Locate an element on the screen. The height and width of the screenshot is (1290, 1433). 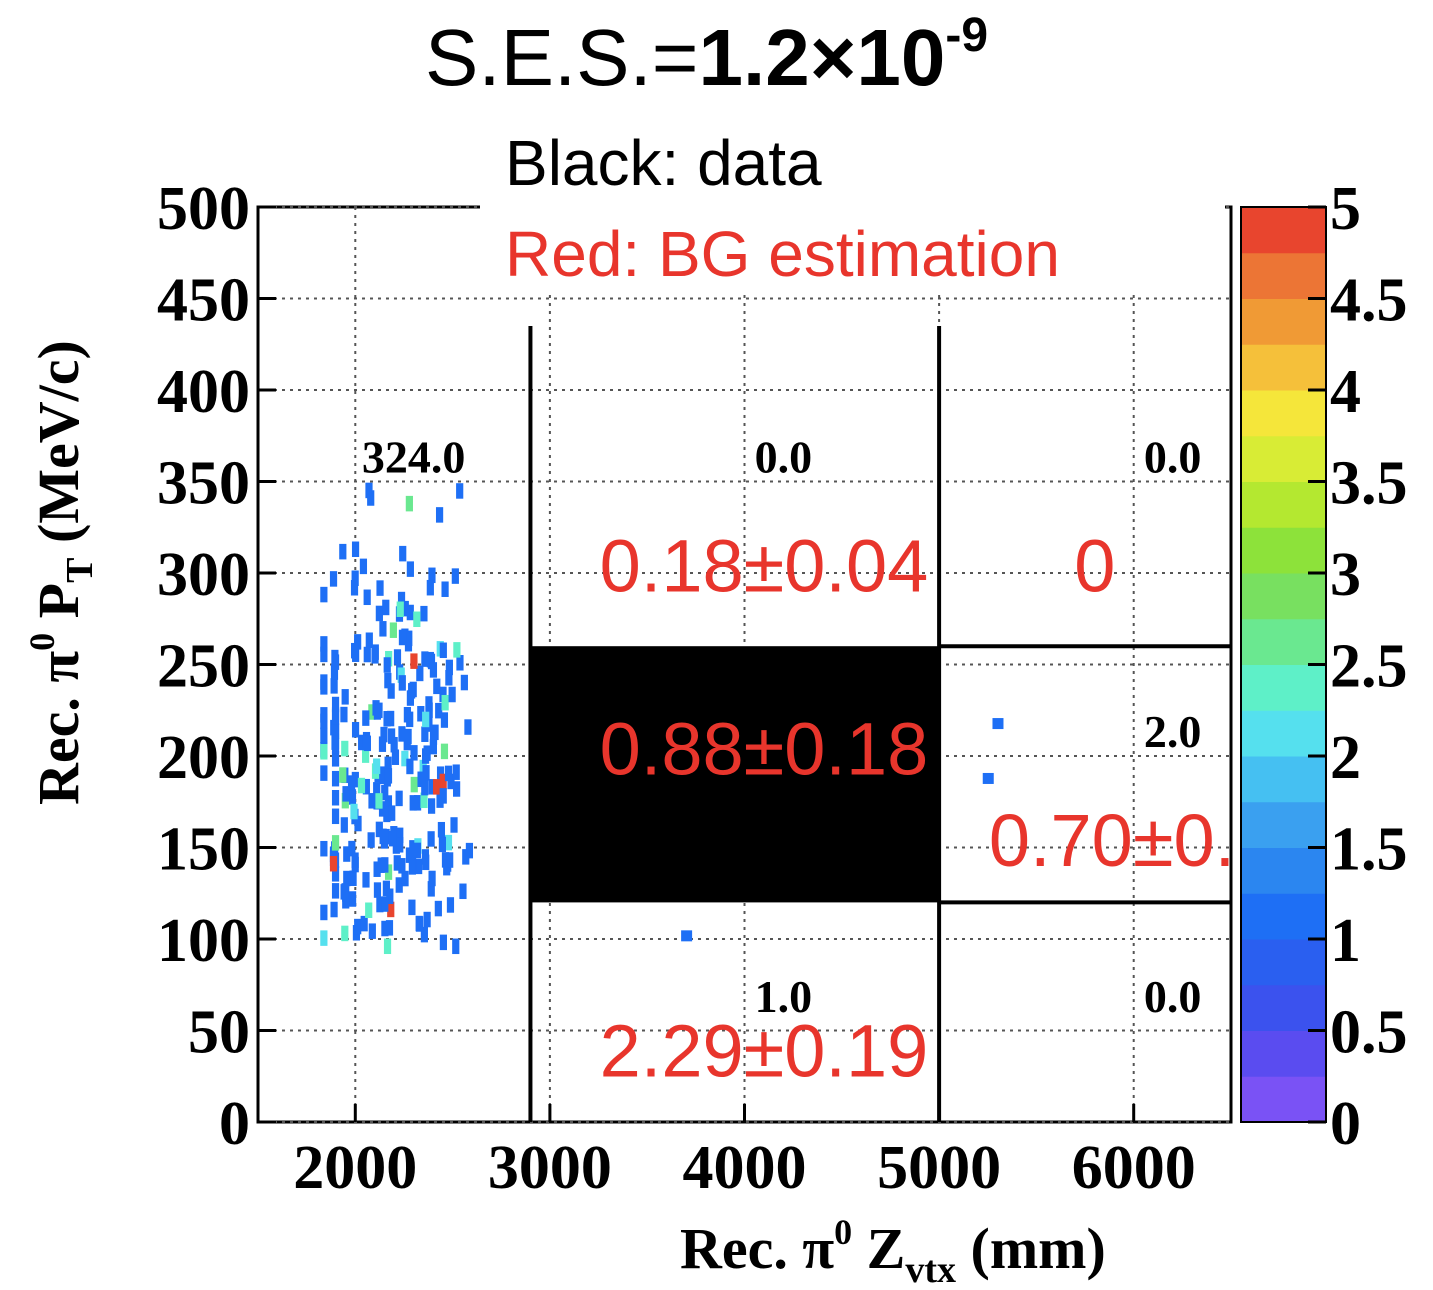
y-tick-label: 500 is located at coordinates (203, 209).